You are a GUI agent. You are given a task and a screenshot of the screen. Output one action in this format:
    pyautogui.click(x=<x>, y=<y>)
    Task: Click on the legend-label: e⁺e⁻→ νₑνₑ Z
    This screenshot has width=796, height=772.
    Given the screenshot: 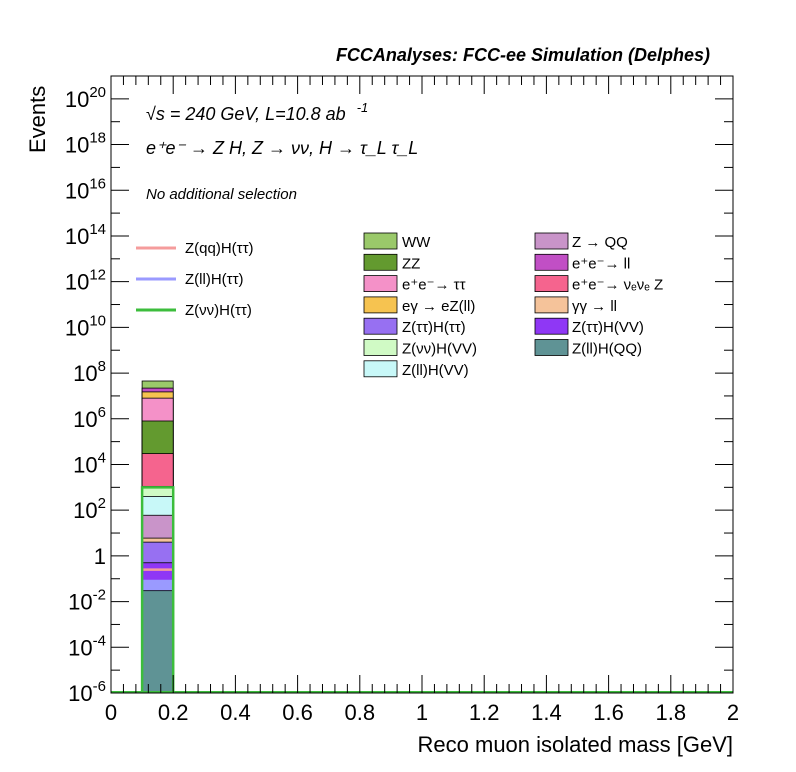 What is the action you would take?
    pyautogui.click(x=617, y=285)
    